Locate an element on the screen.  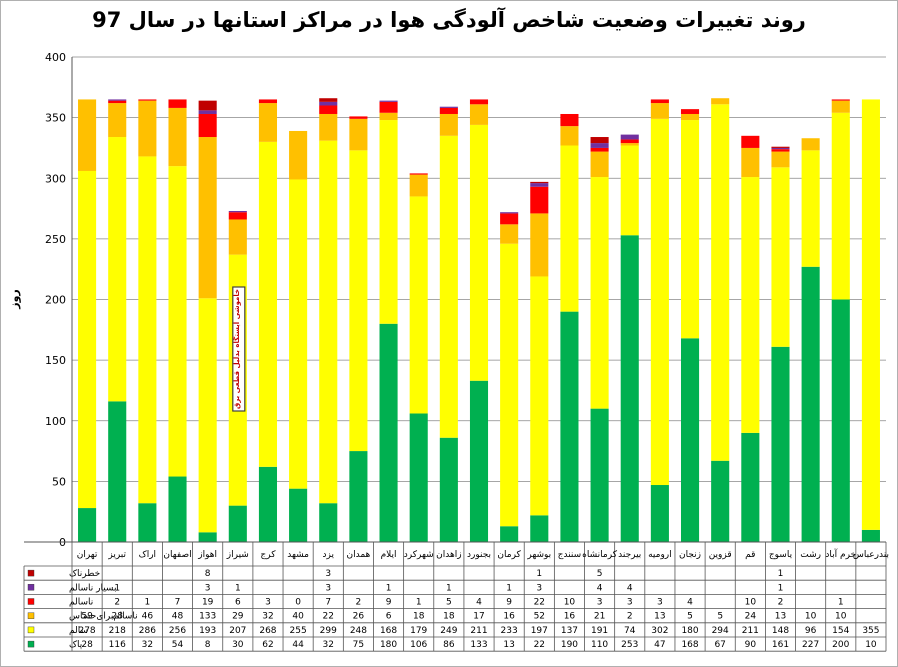
table-cell: 249 is located at coordinates (448, 631).